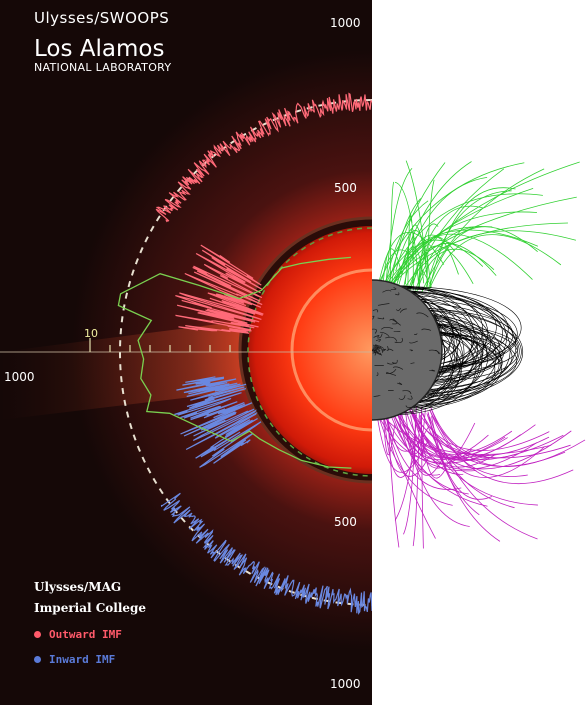 Image resolution: width=588 pixels, height=705 pixels. I want to click on equatorial-streamer, so click(125, 370).